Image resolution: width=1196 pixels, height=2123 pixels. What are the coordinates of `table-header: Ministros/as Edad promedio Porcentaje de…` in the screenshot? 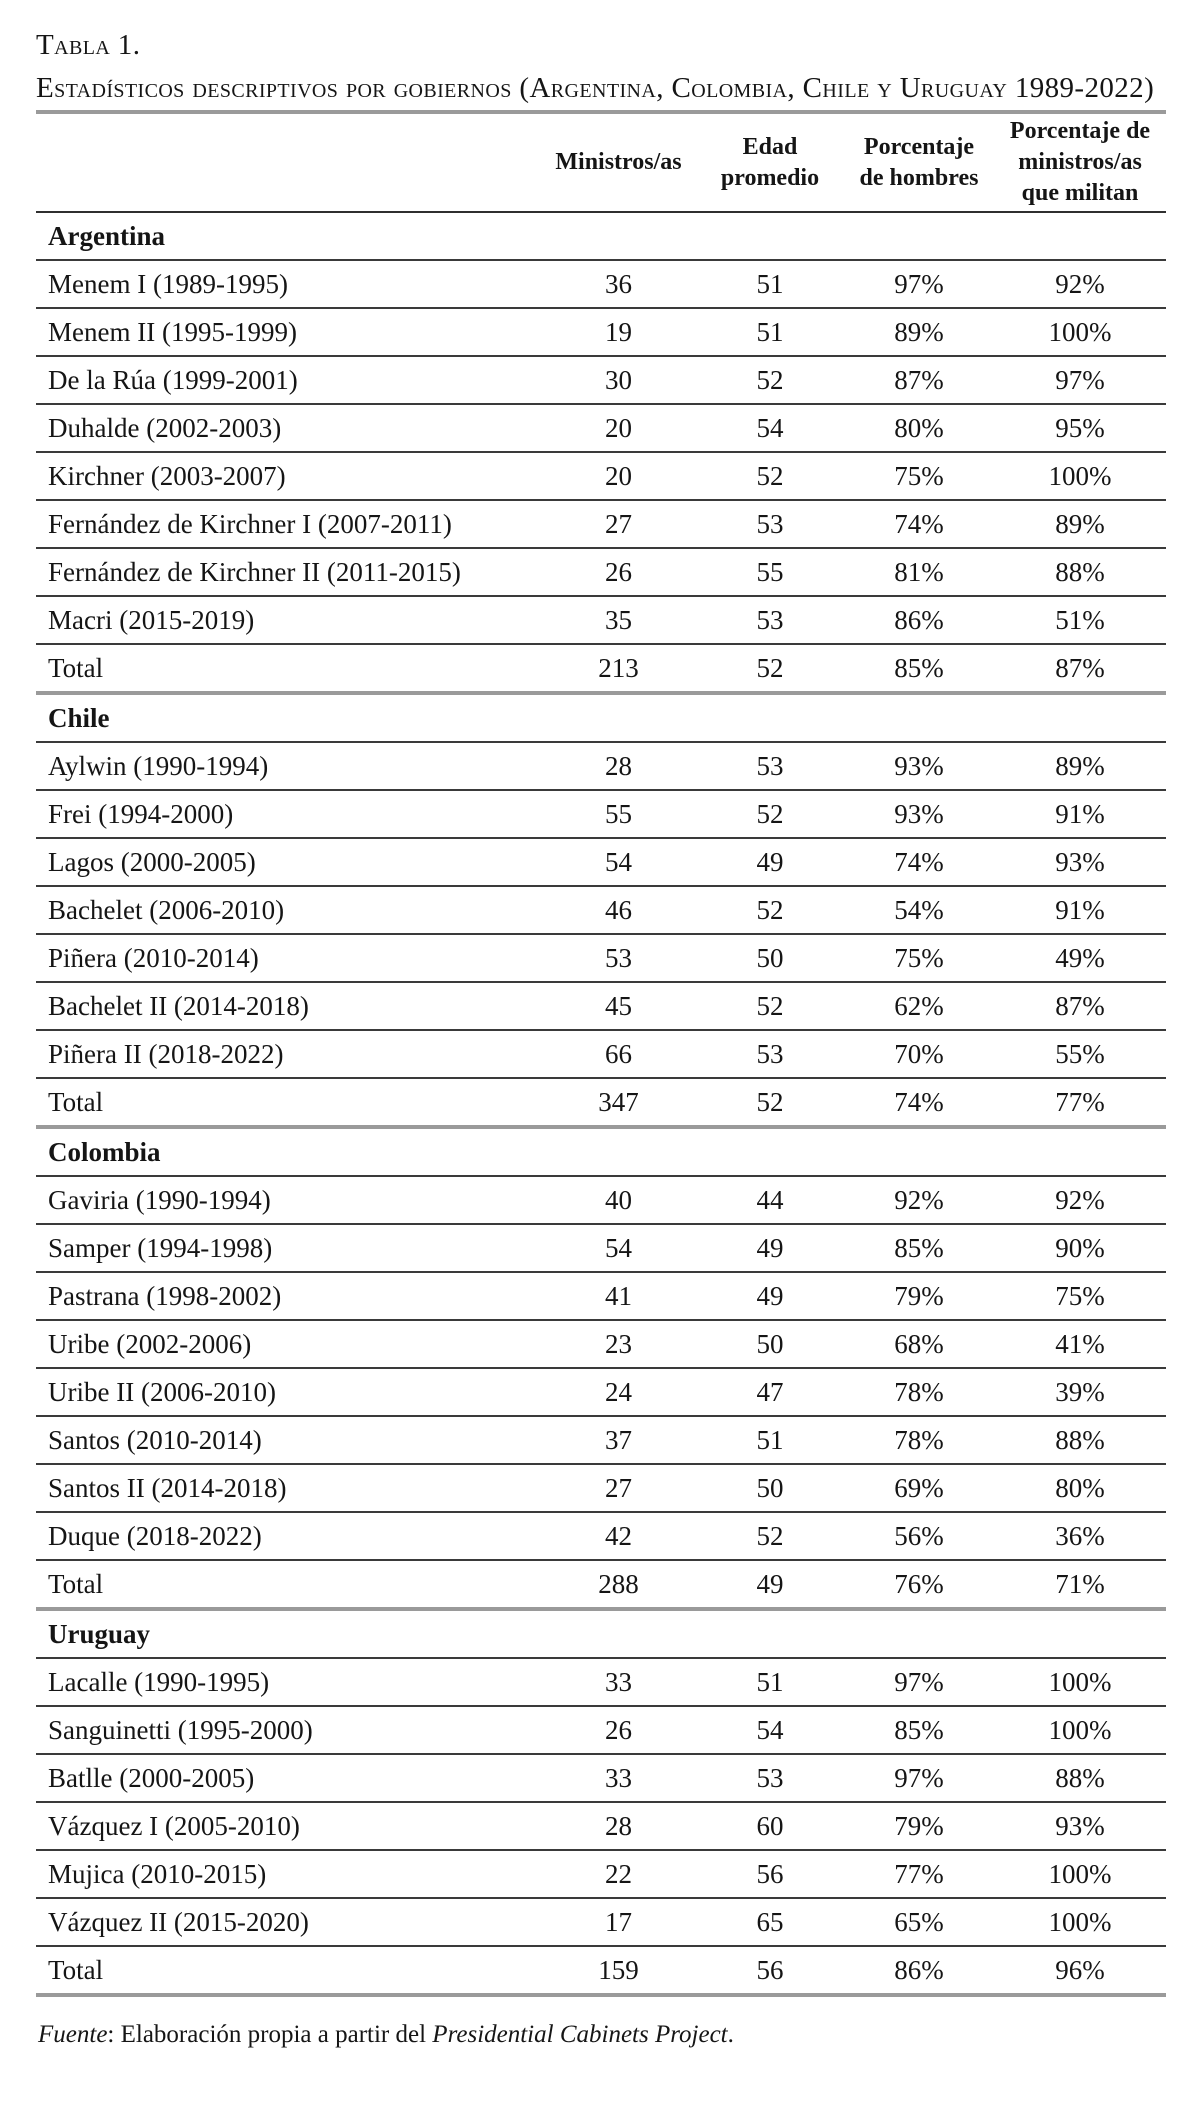 It's located at (601, 162).